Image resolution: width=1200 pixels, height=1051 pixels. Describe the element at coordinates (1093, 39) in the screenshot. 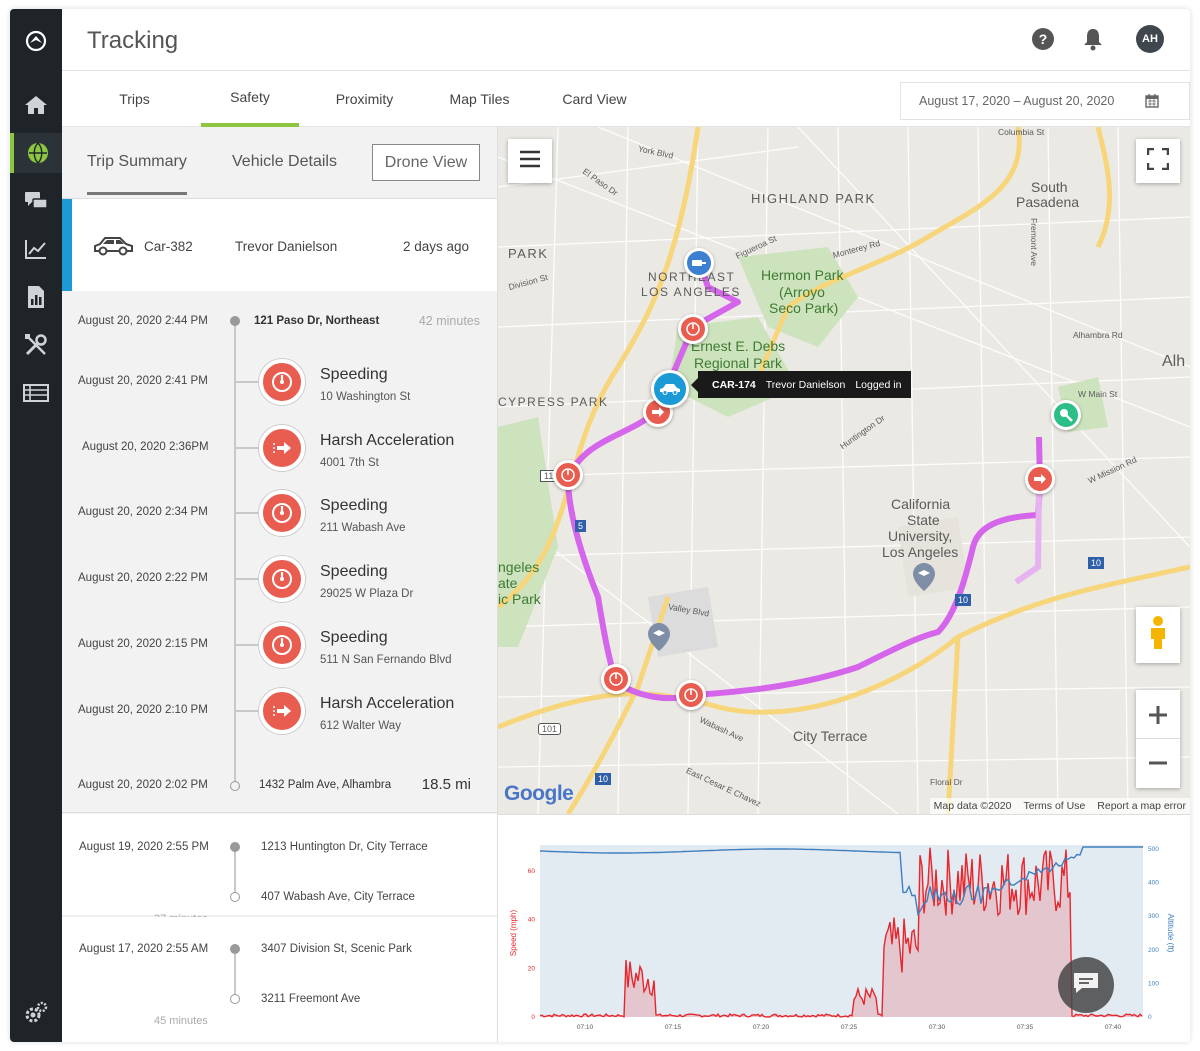

I see `bell-icon` at that location.